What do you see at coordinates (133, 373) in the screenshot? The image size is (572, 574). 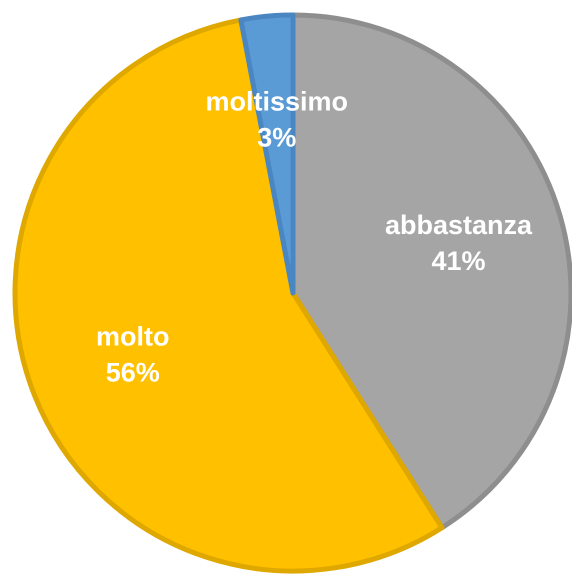 I see `slice-value-label: 56%` at bounding box center [133, 373].